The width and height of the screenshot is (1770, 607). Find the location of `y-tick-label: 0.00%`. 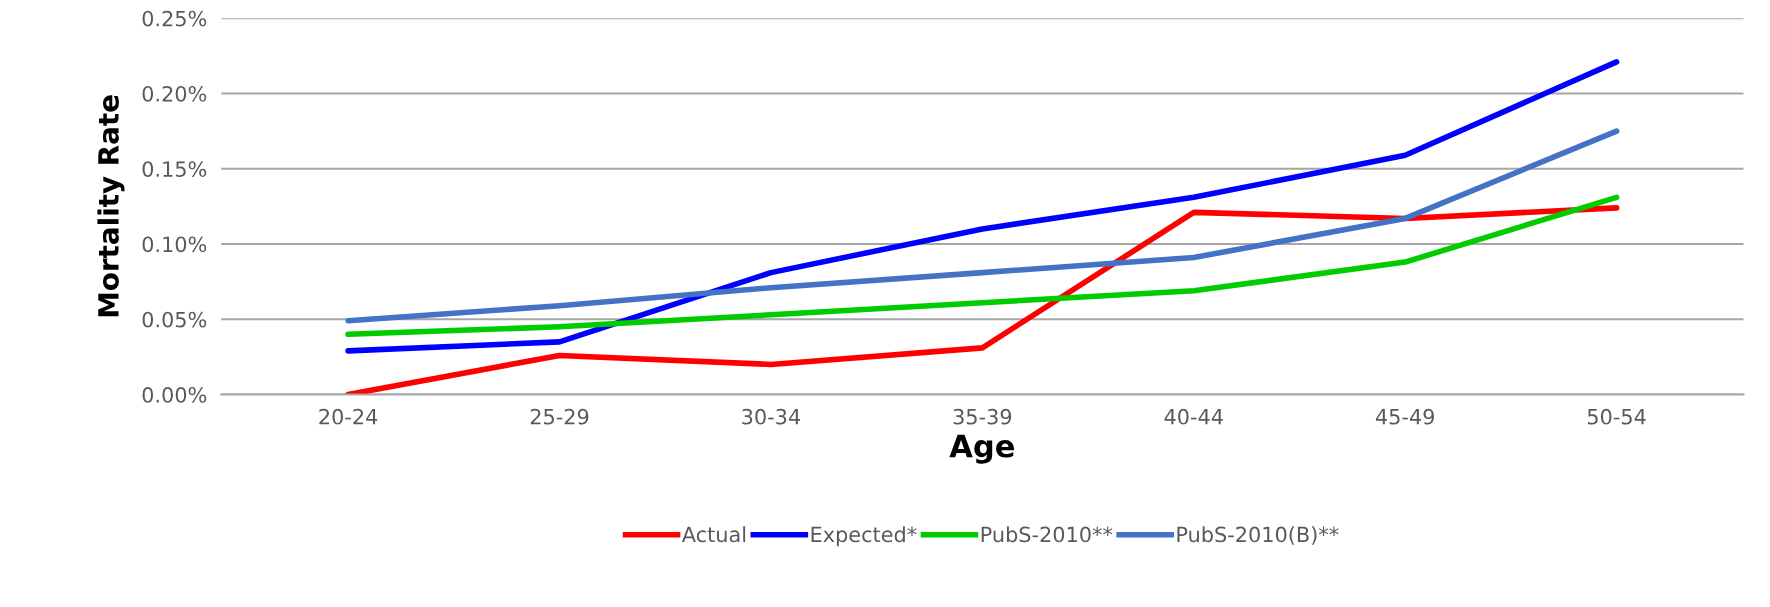

y-tick-label: 0.00% is located at coordinates (174, 395).